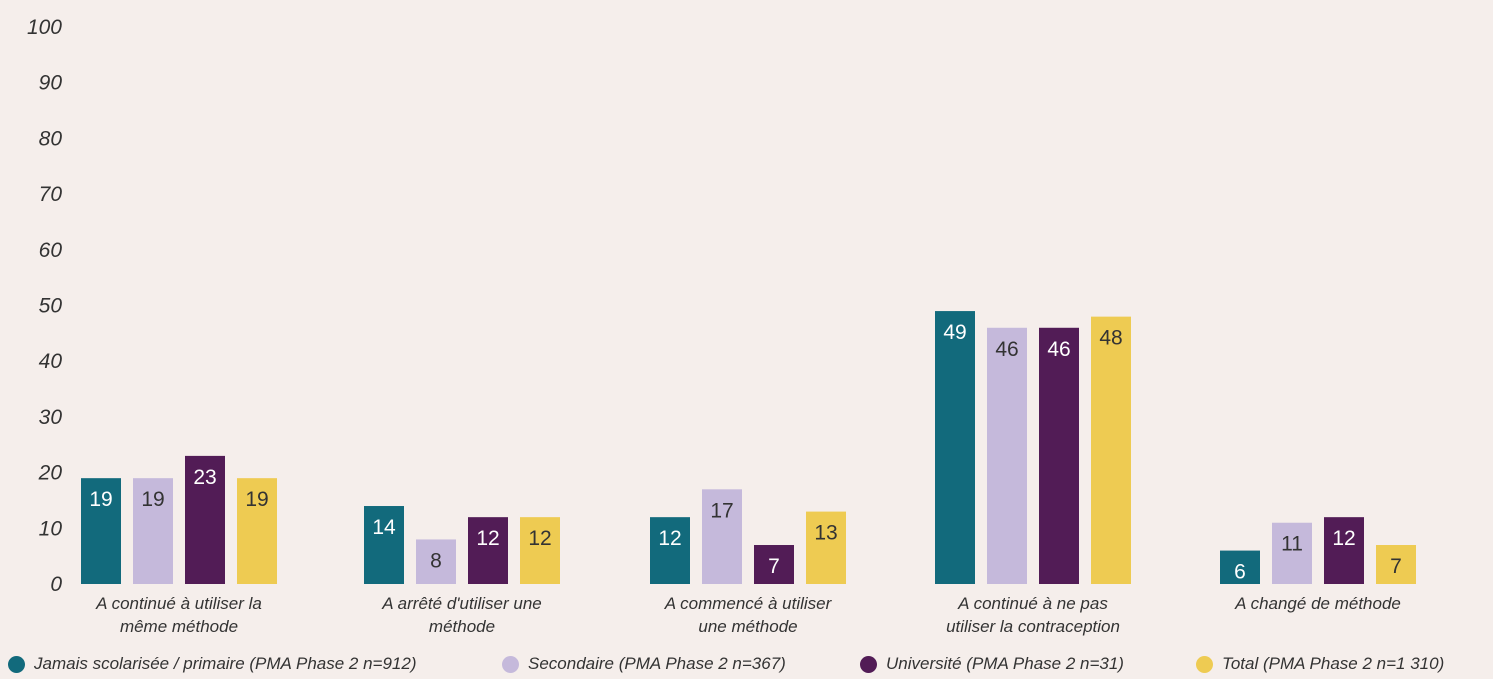 The width and height of the screenshot is (1493, 679). What do you see at coordinates (179, 626) in the screenshot?
I see `category-label: même méthode` at bounding box center [179, 626].